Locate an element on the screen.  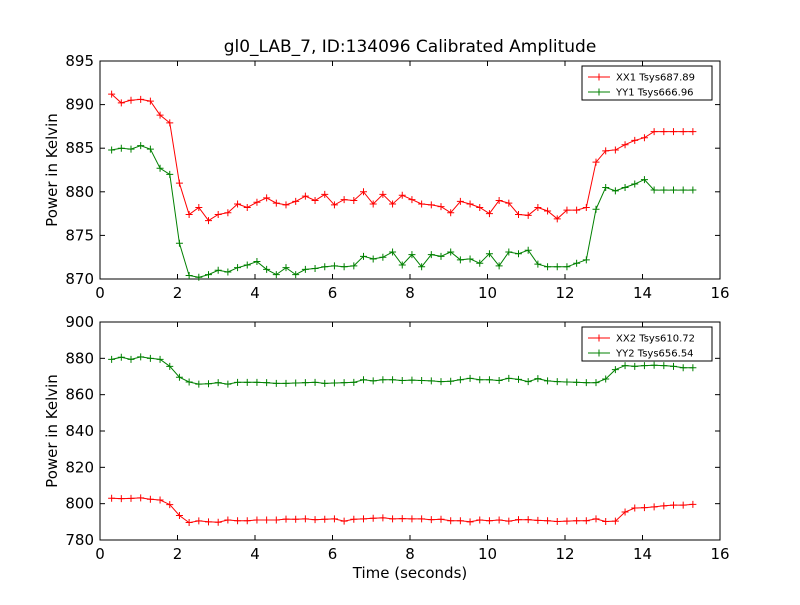
x-tick-label: 6 is located at coordinates (333, 554).